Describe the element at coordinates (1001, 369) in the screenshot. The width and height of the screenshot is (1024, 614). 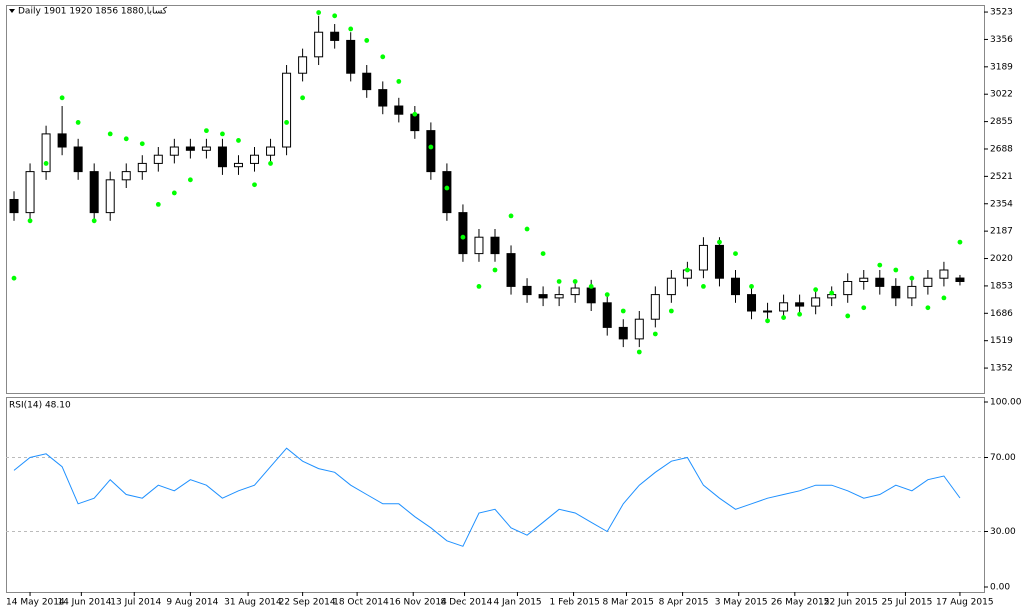
I see `y-tick-label: 1352` at that location.